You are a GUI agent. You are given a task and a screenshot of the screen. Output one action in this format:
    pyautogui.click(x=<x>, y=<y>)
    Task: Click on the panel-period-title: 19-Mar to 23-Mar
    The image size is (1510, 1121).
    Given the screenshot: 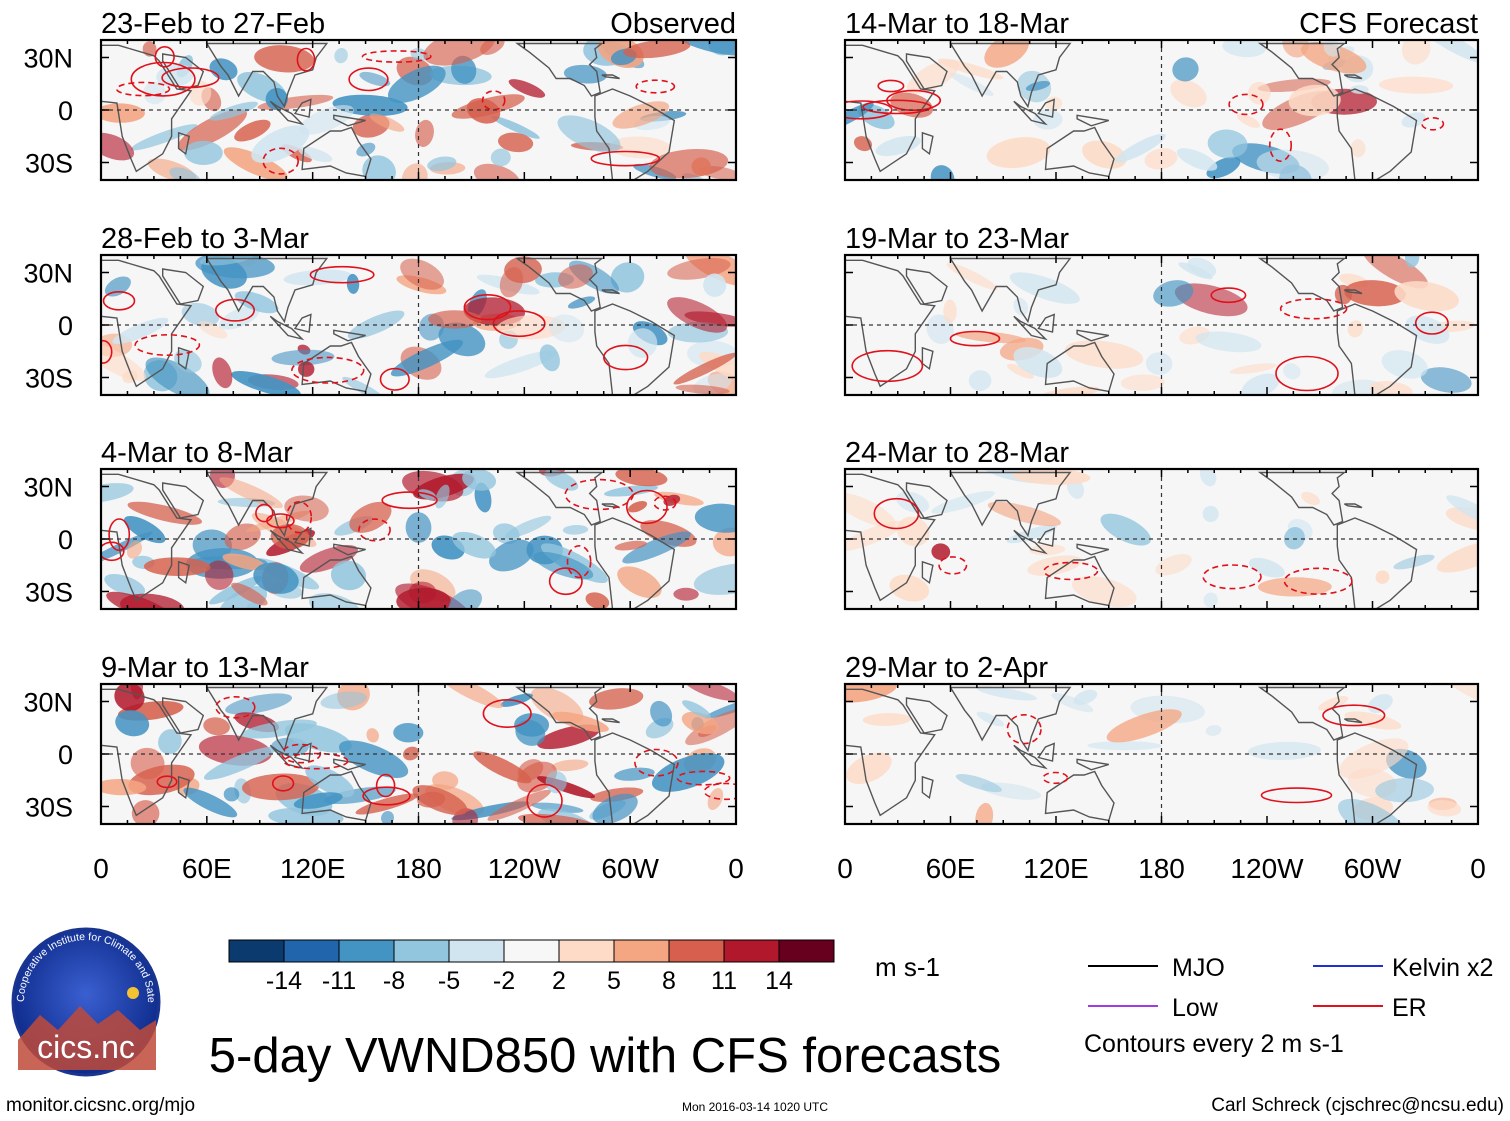 What is the action you would take?
    pyautogui.click(x=957, y=239)
    